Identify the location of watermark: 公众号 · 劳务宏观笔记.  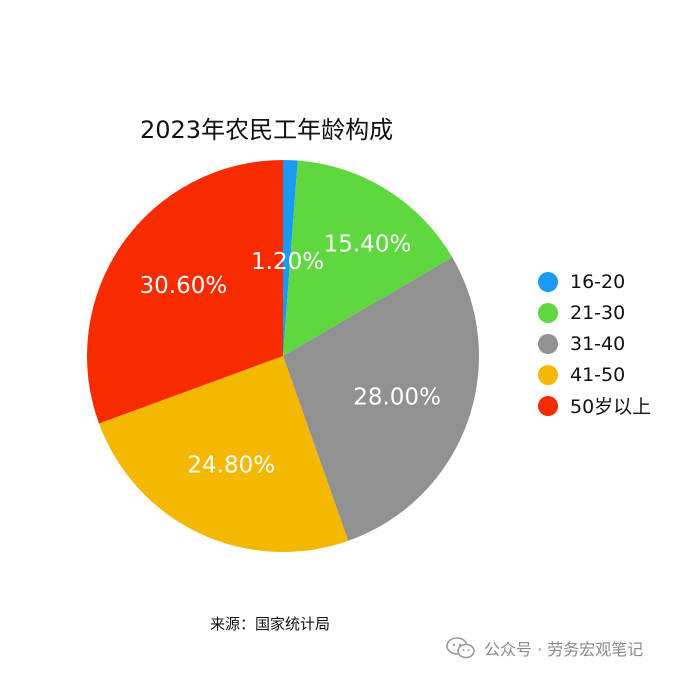
(544, 648).